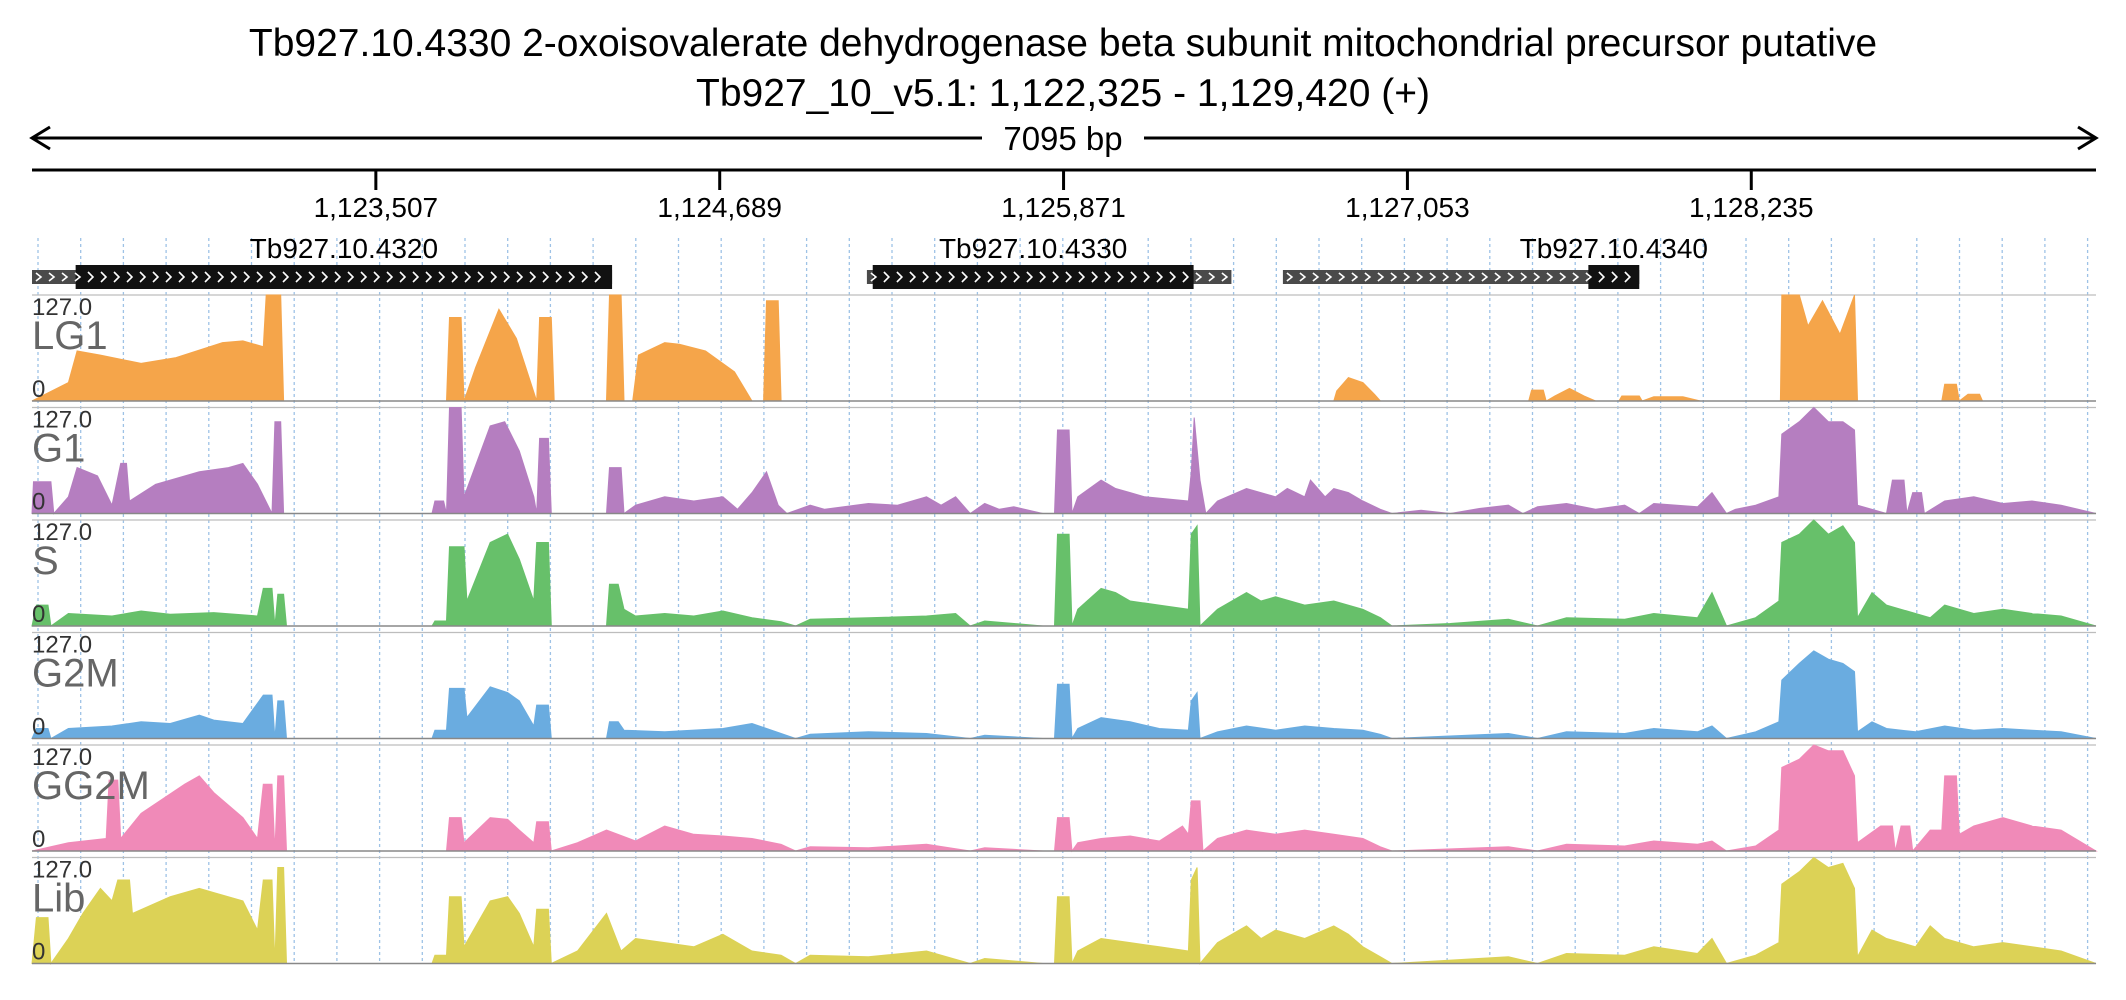  Describe the element at coordinates (1495, 261) in the screenshot. I see `gene-model: Tb927.10.4340` at that location.